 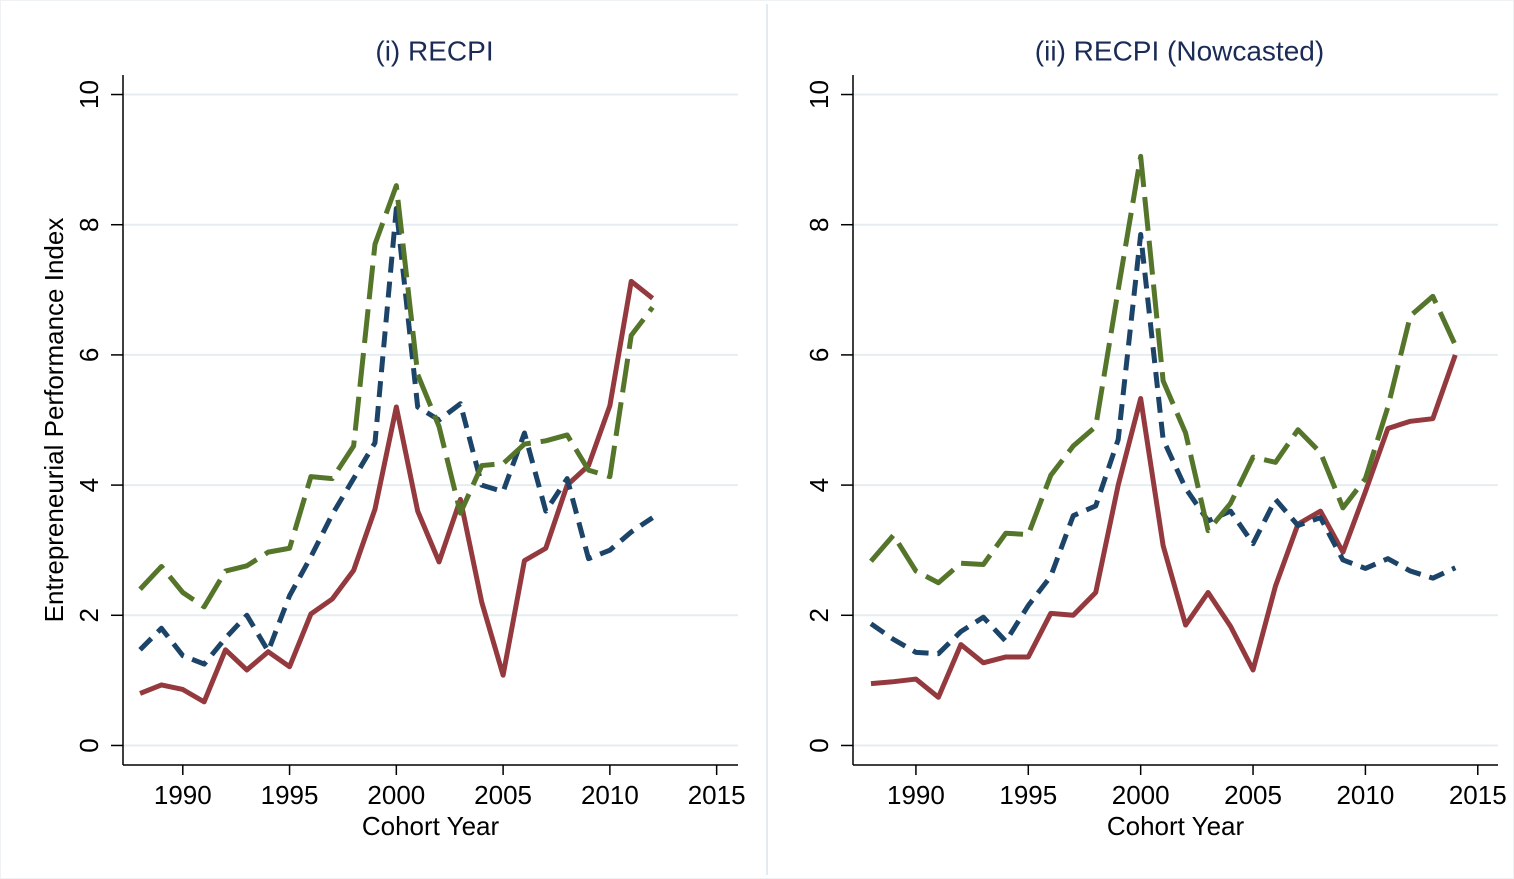 I want to click on chart-title: (i) RECPI, so click(x=434, y=50).